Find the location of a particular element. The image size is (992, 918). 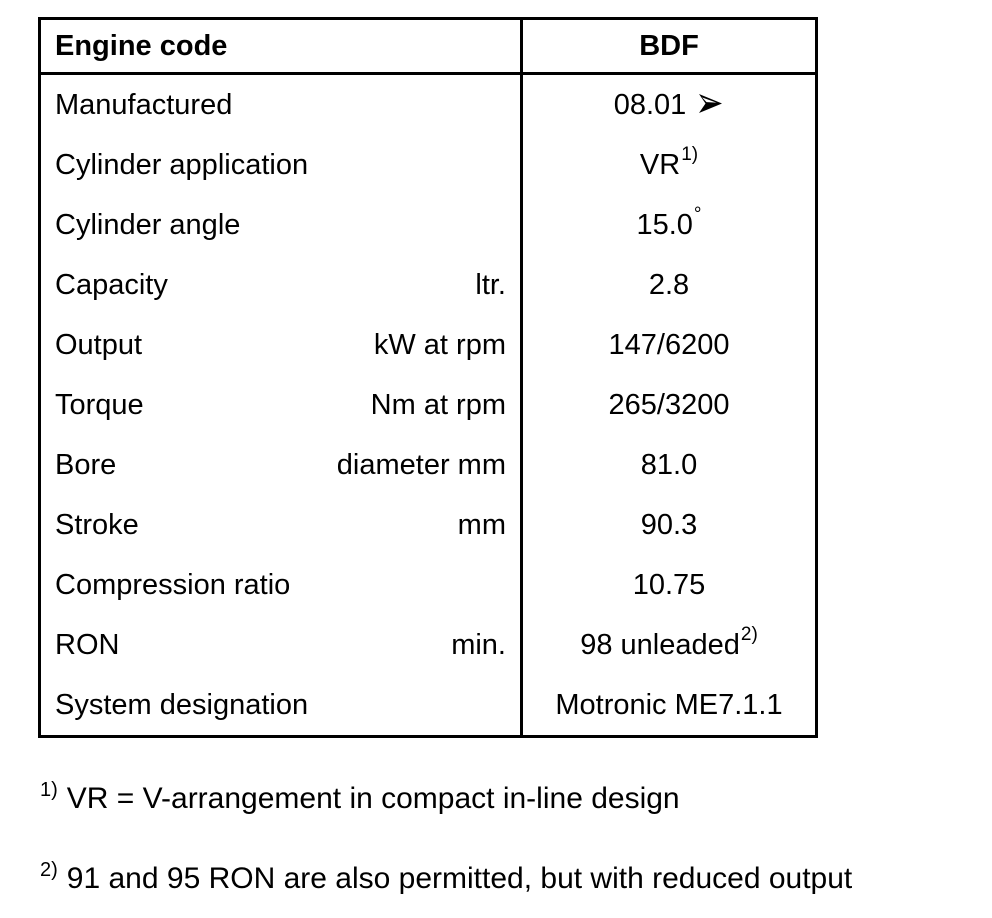

row-unit: Nm at rpm is located at coordinates (438, 404).